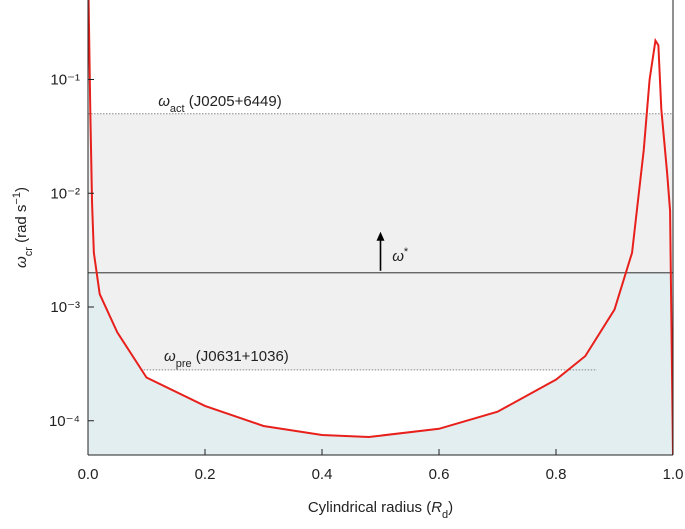 The image size is (685, 529). I want to click on star-label: ω*, so click(400, 255).